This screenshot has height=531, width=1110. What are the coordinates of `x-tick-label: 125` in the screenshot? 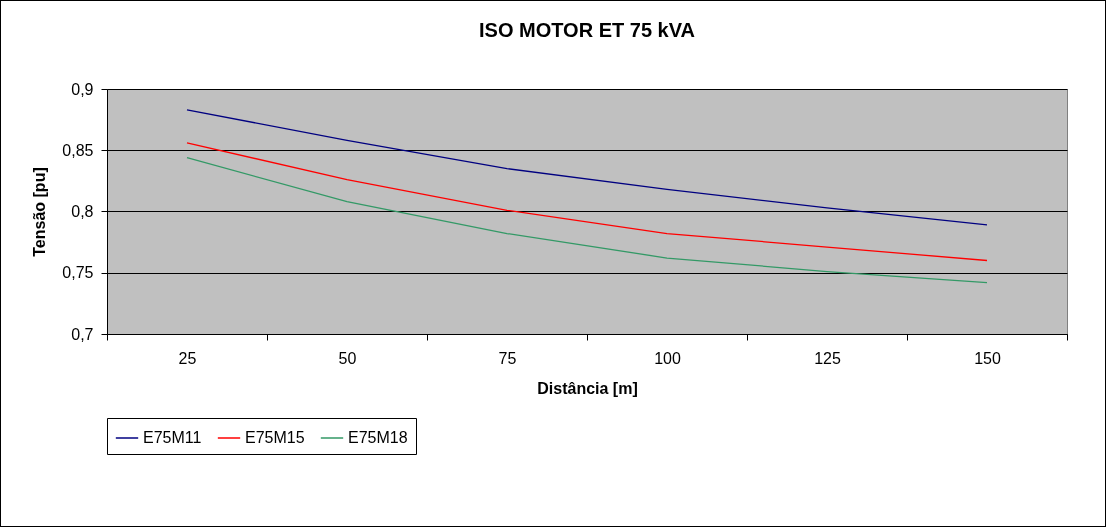 It's located at (827, 358).